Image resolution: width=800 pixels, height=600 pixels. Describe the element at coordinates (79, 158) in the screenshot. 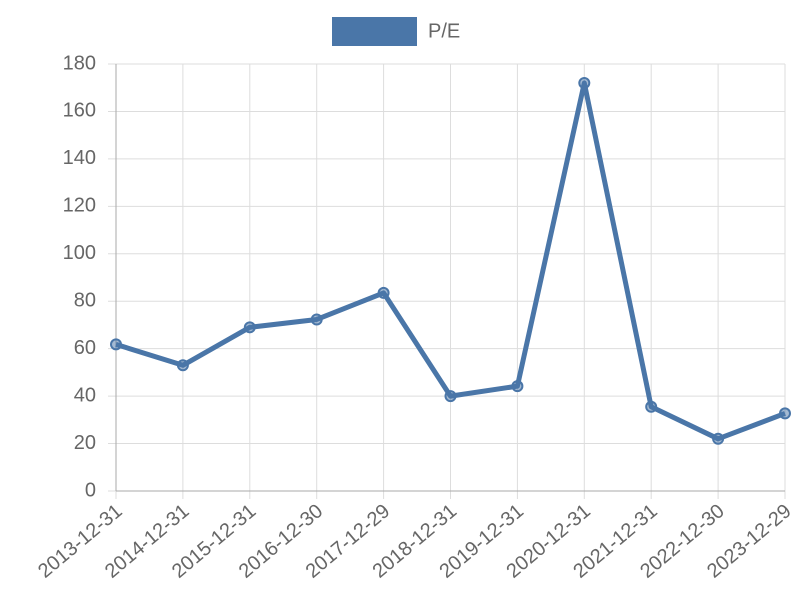

I see `y-tick-label: 140` at that location.